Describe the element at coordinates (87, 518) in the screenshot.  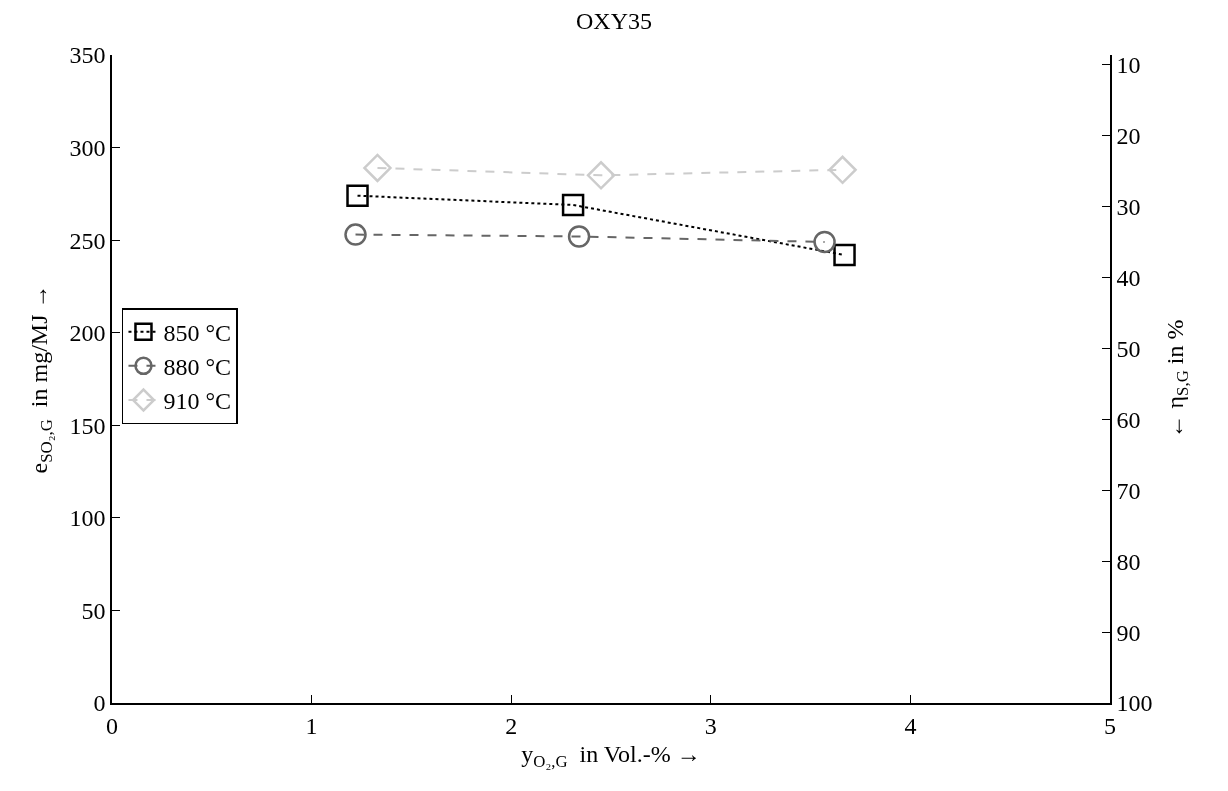
I see `y-tick-label: 100` at that location.